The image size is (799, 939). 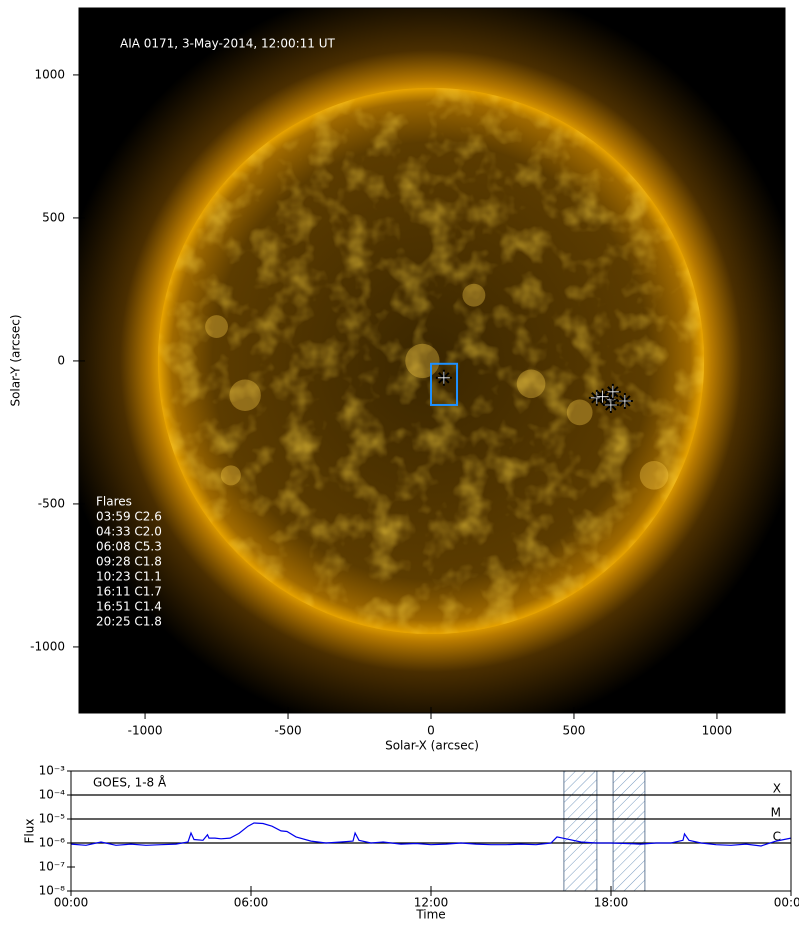 What do you see at coordinates (47, 646) in the screenshot?
I see `y-tick-label: -1000` at bounding box center [47, 646].